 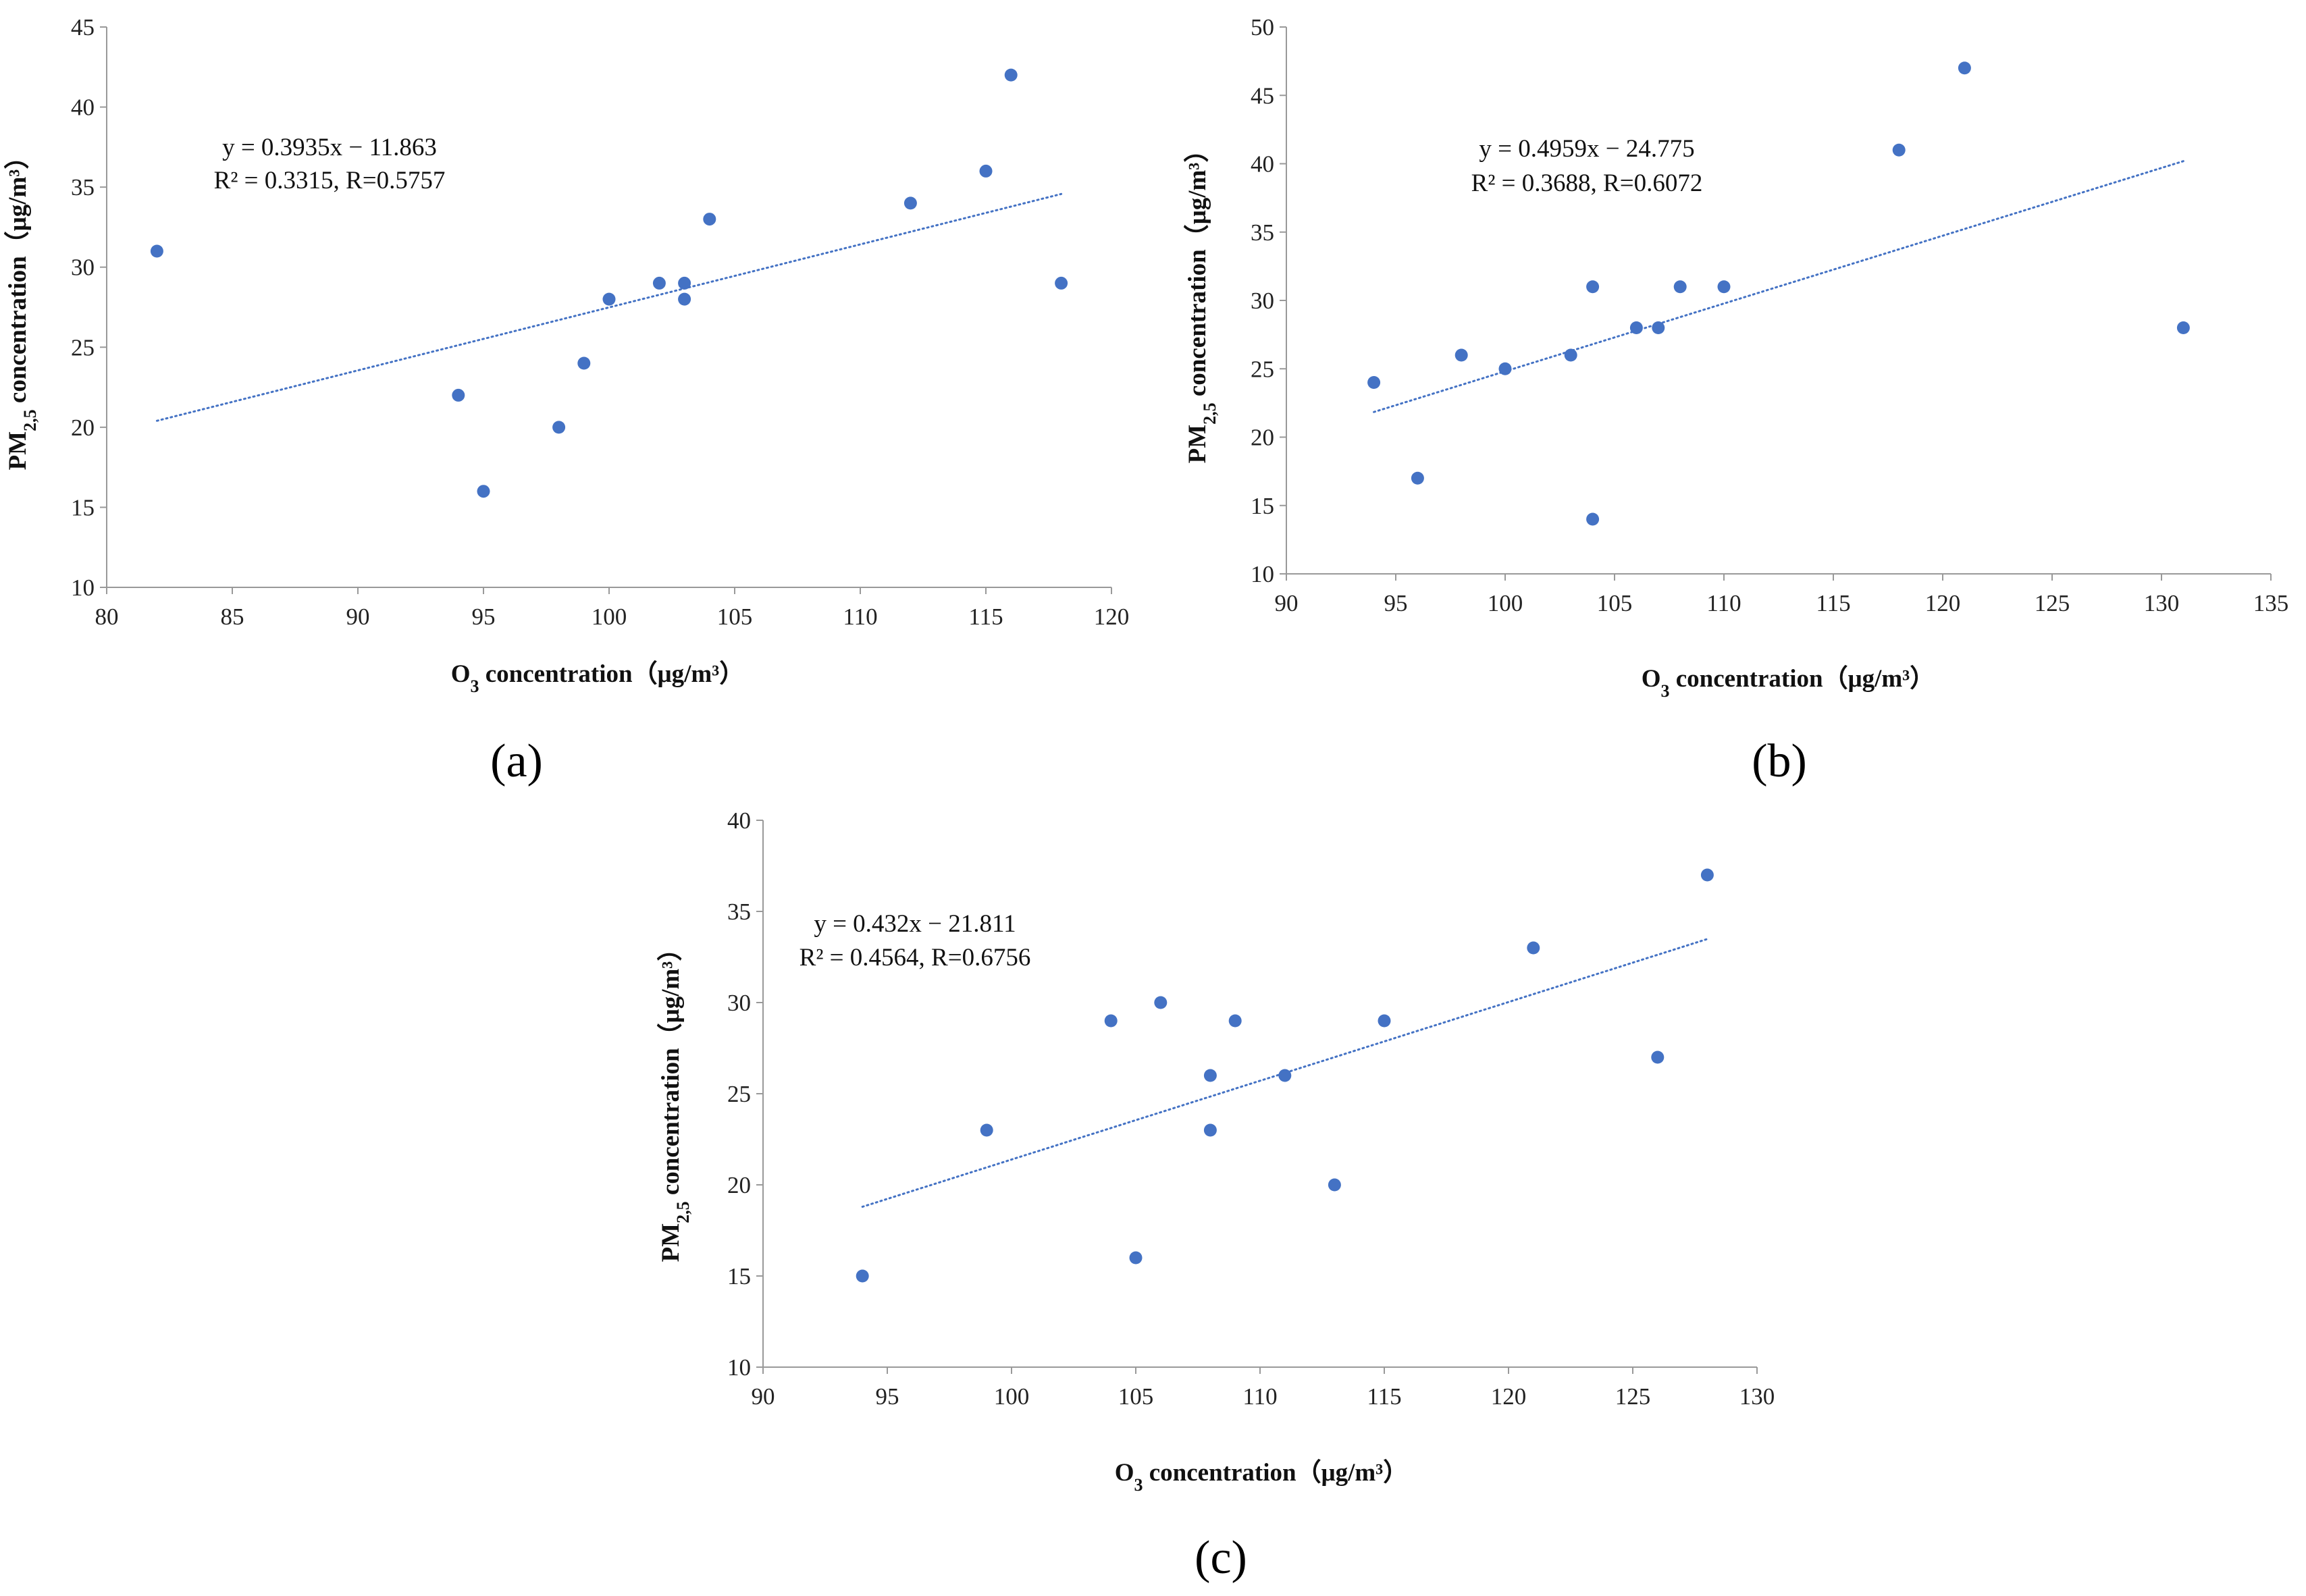 I want to click on x-tick-label: 80, so click(x=107, y=617).